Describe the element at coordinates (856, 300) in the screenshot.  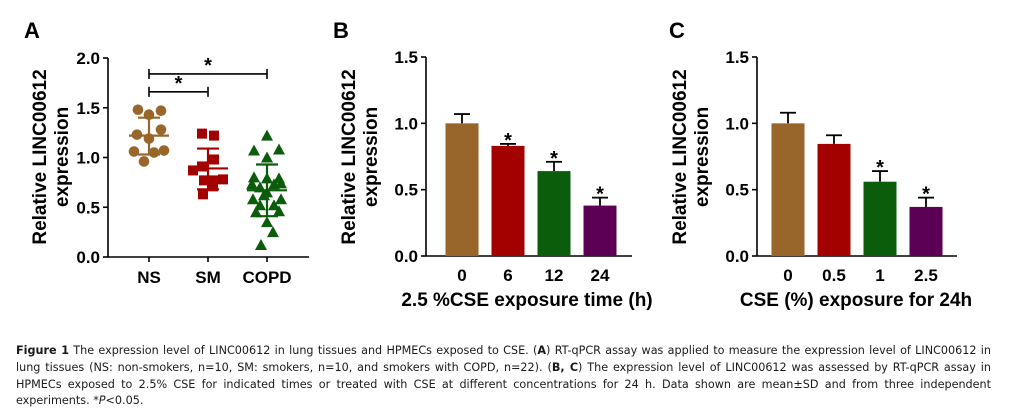
I see `x-axis-title: CSE (%) exposure for 24h` at that location.